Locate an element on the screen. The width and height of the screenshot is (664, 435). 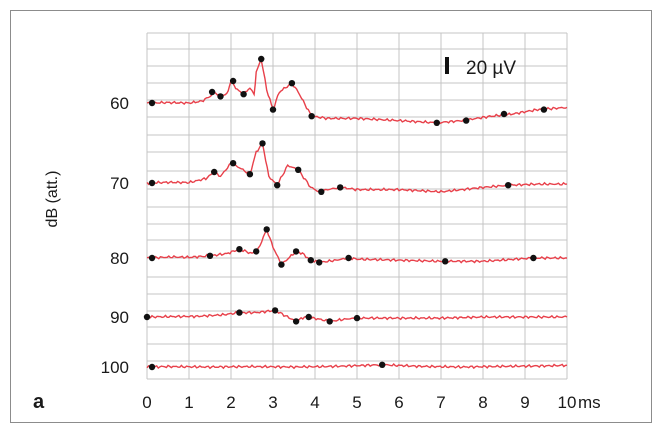
y-axis-label: dB (att.) is located at coordinates (52, 199).